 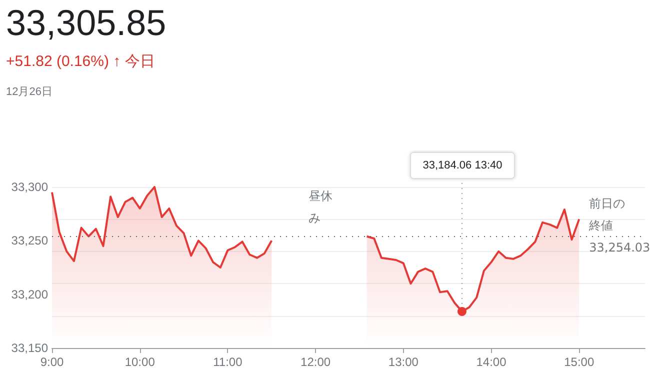 What do you see at coordinates (29, 92) in the screenshot?
I see `text: 12月26日` at bounding box center [29, 92].